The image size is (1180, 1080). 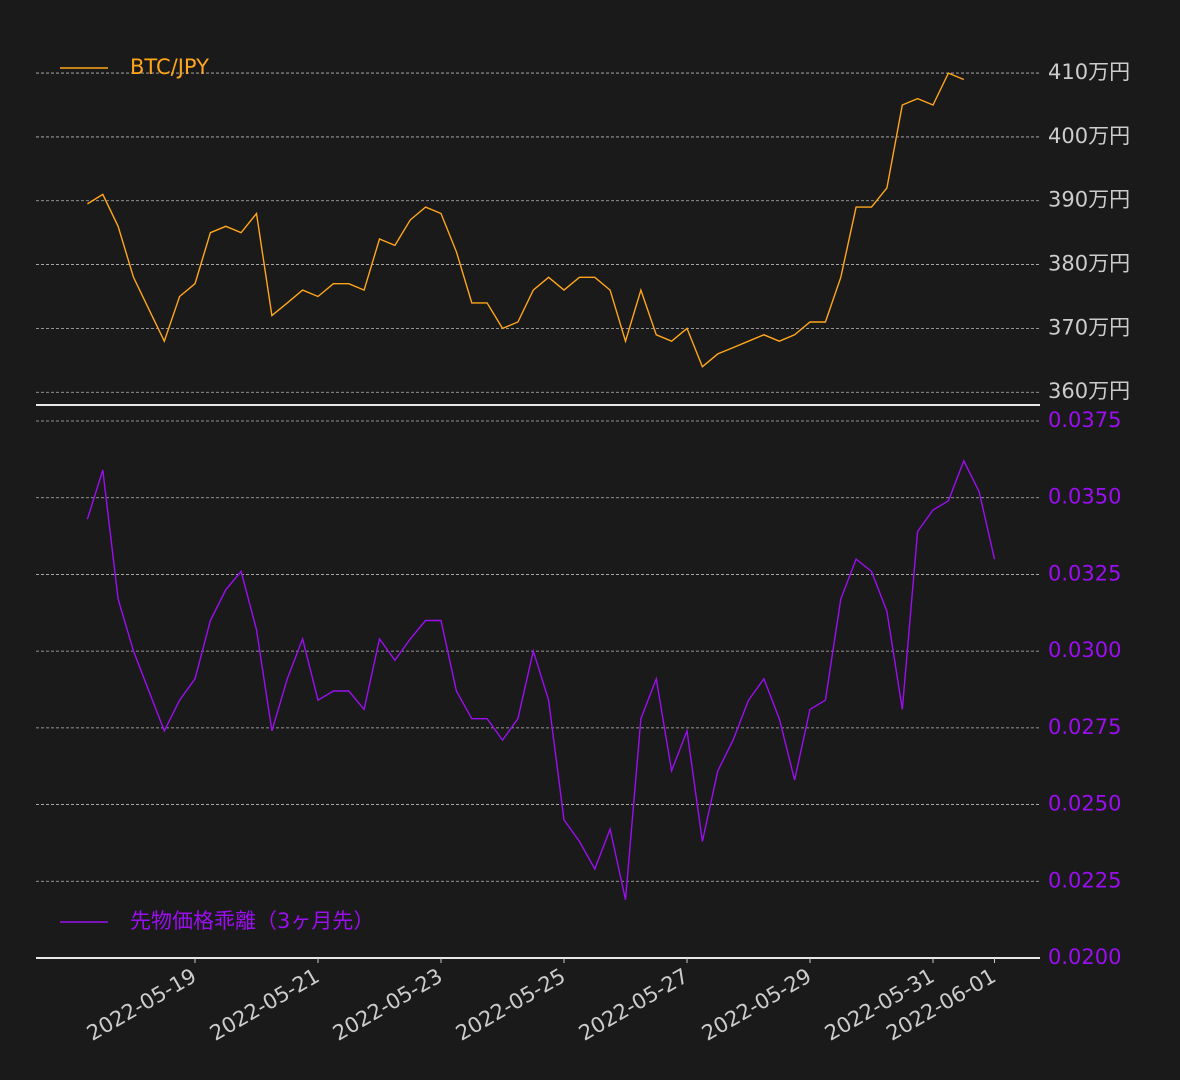 What do you see at coordinates (252, 921) in the screenshot?
I see `legend-label: 先物価格乖離（3ヶ月先）` at bounding box center [252, 921].